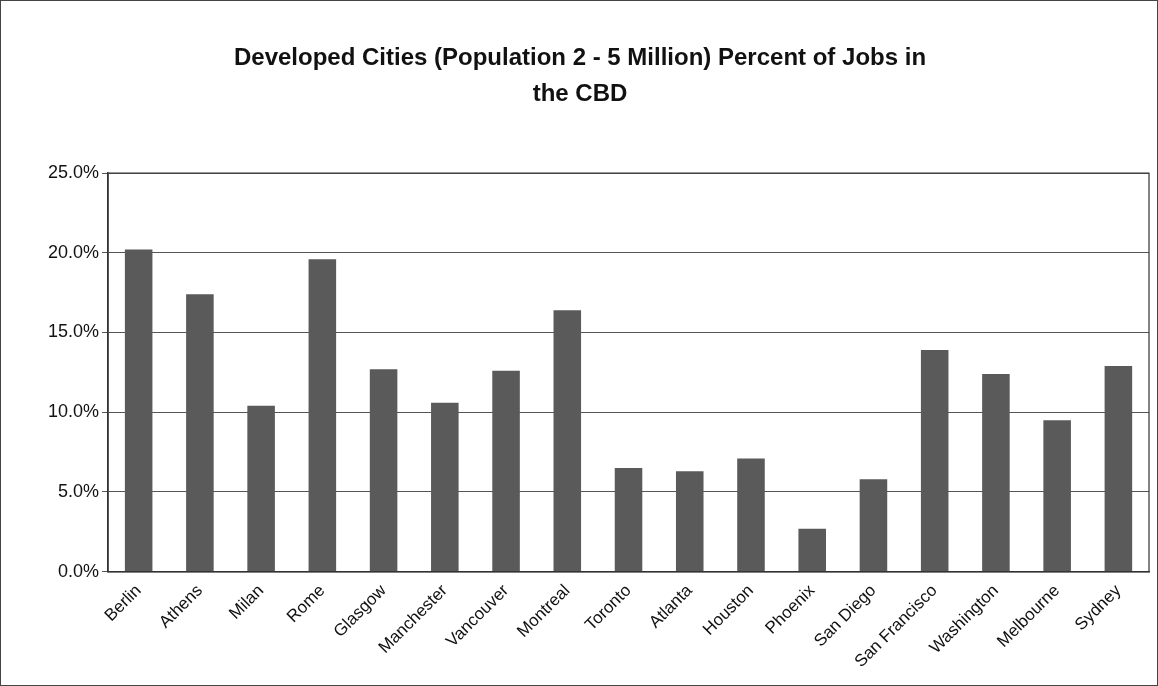 The width and height of the screenshot is (1158, 686). What do you see at coordinates (73, 331) in the screenshot?
I see `y-tick-label: 15.0%` at bounding box center [73, 331].